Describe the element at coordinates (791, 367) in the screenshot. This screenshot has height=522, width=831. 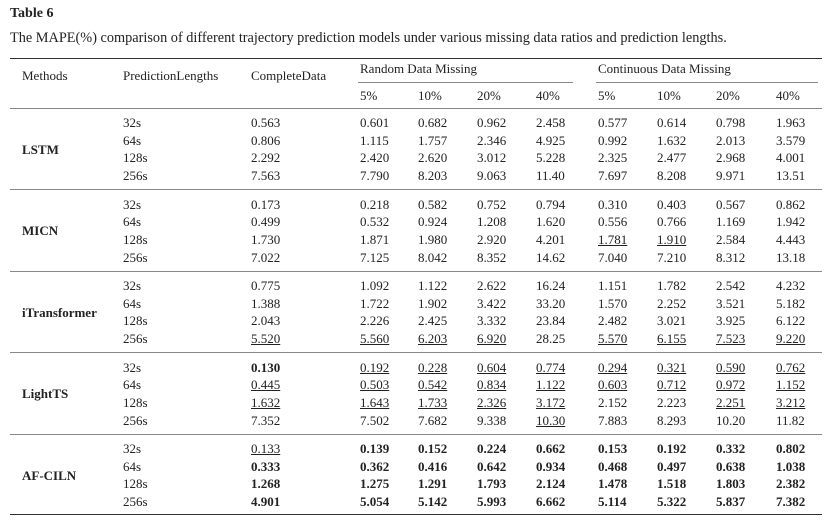
I see `value-cell: 0.762` at that location.